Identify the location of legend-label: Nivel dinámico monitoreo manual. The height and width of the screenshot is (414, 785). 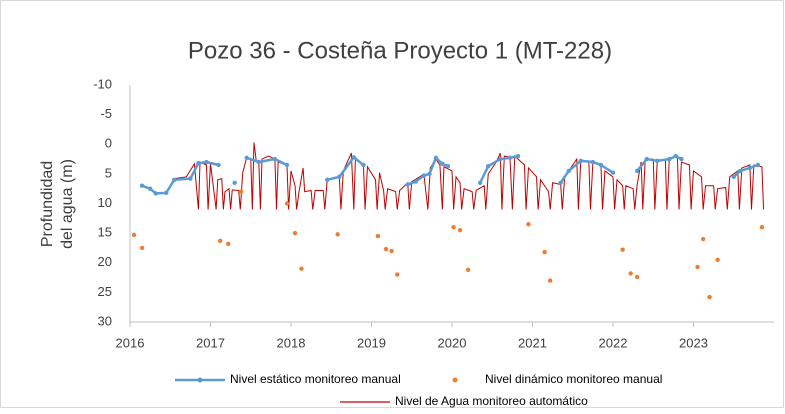
(573, 379).